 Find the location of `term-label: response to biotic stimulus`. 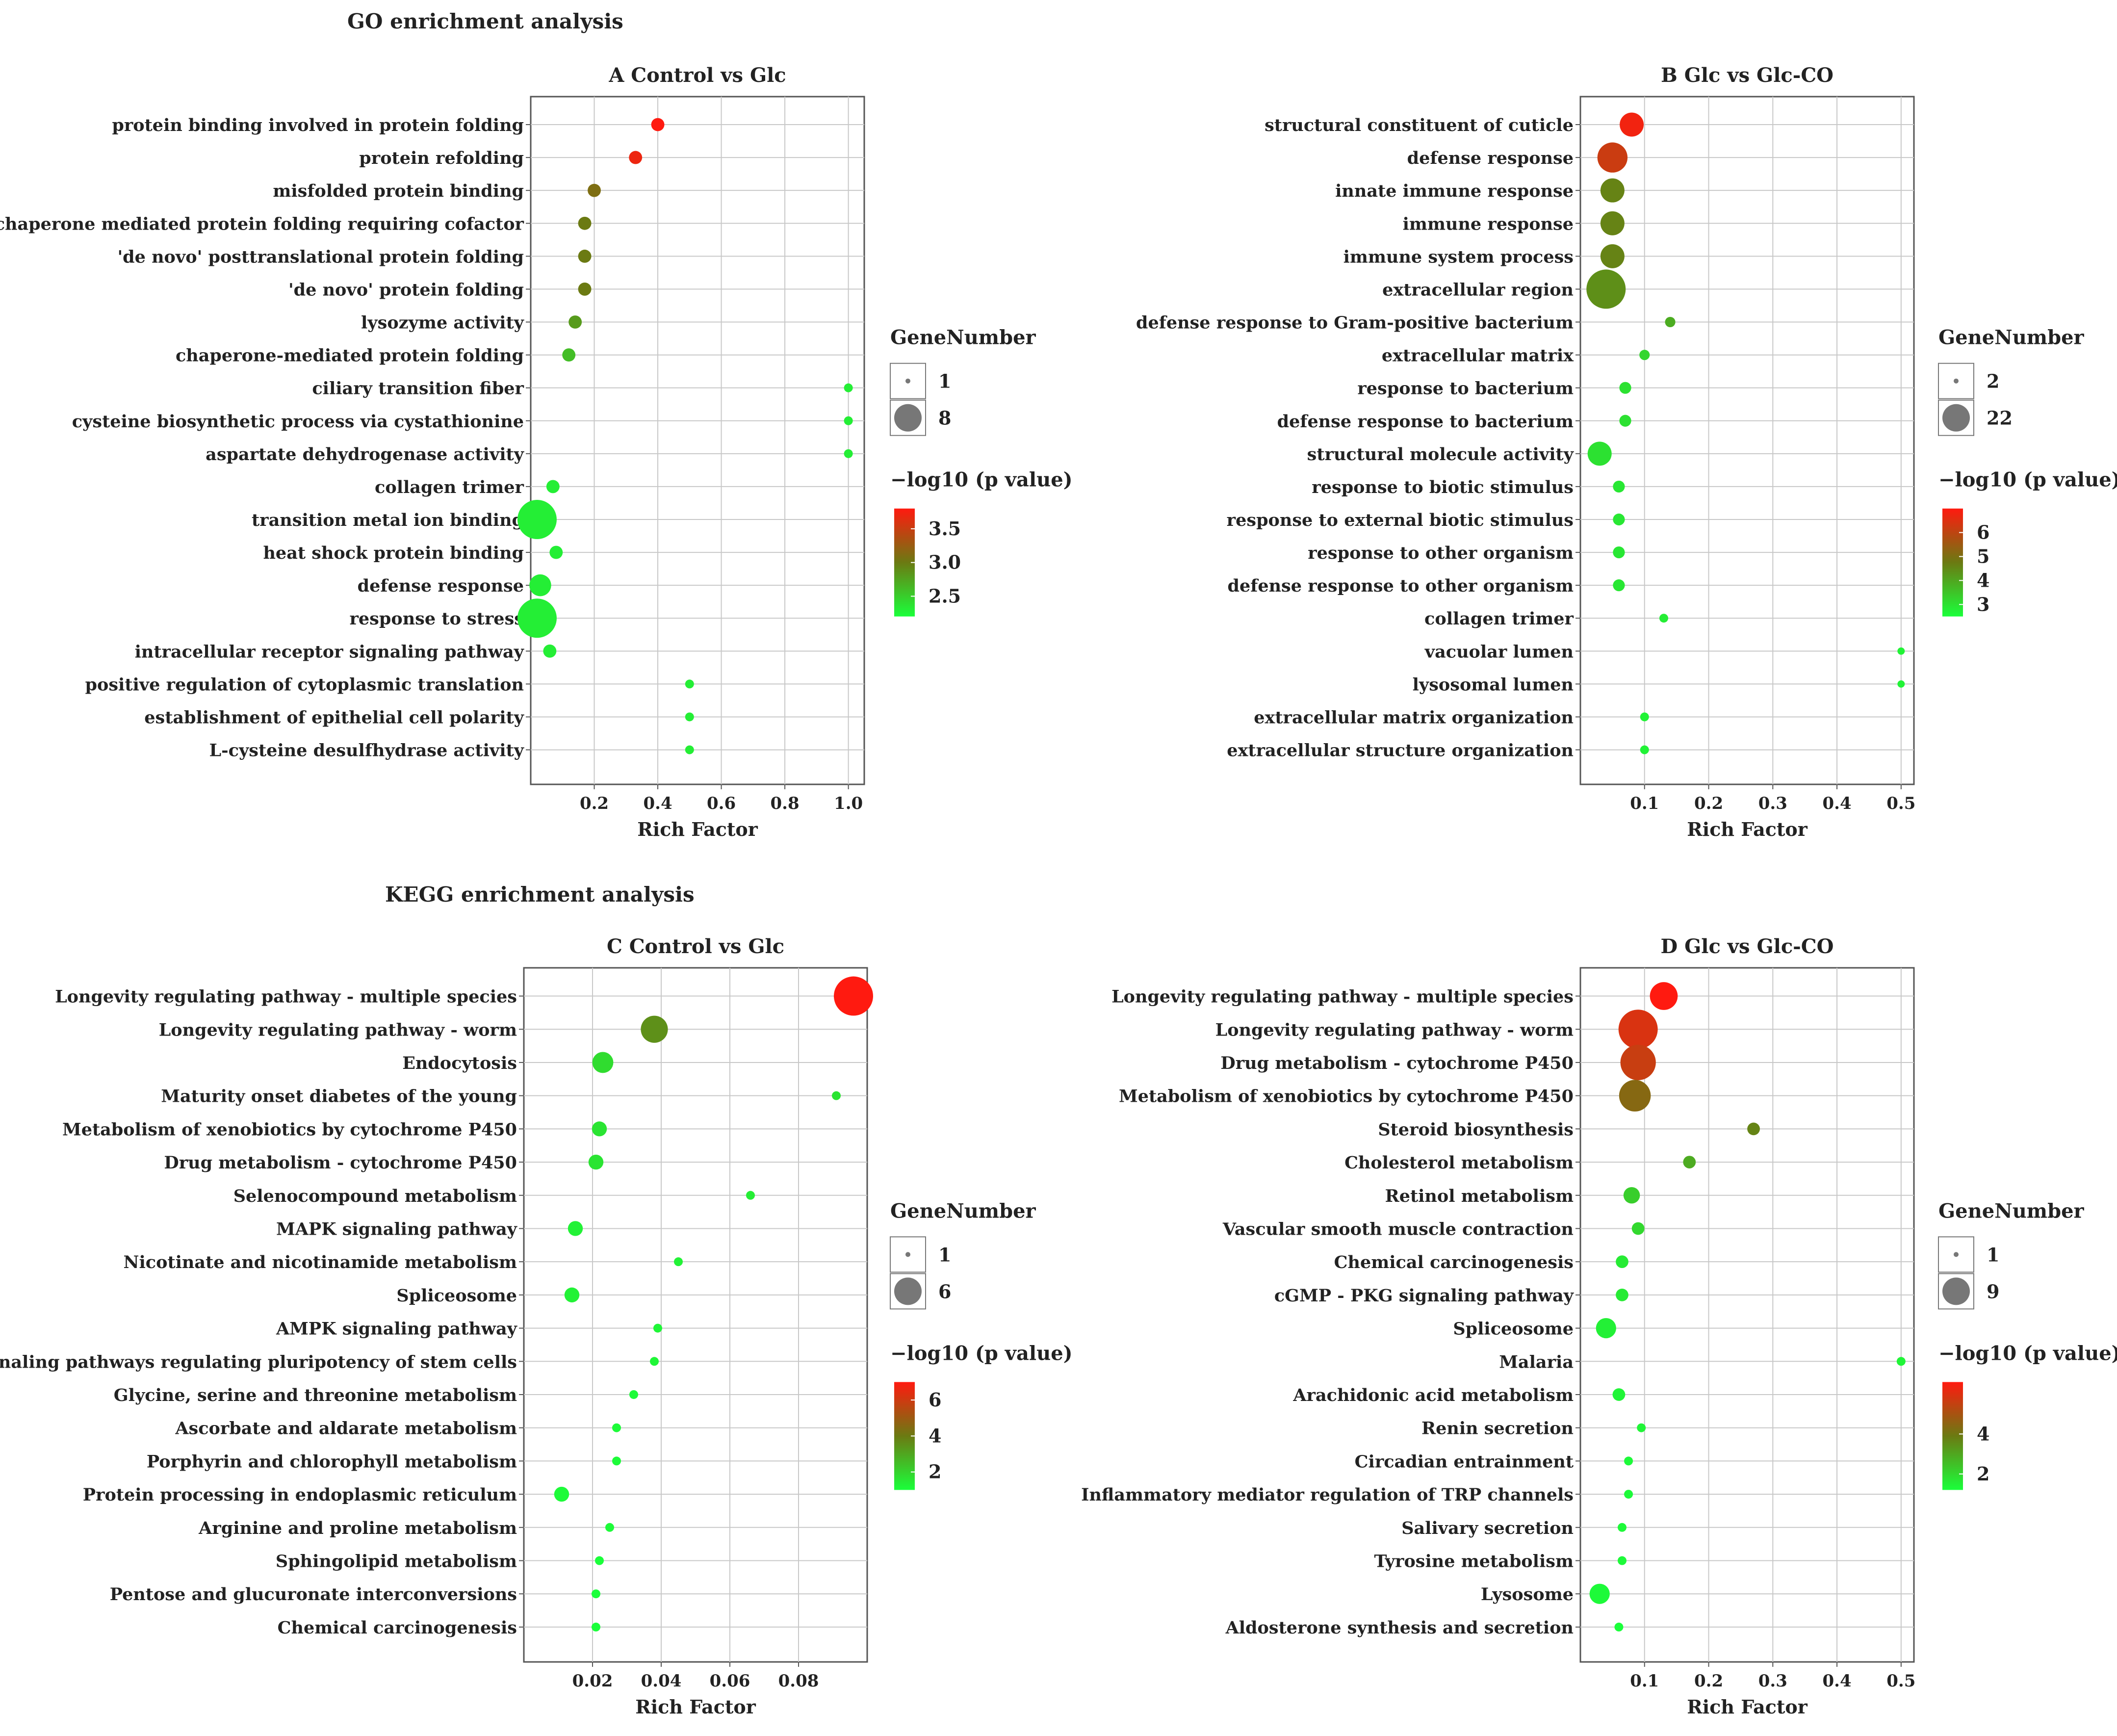

term-label: response to biotic stimulus is located at coordinates (1443, 487).